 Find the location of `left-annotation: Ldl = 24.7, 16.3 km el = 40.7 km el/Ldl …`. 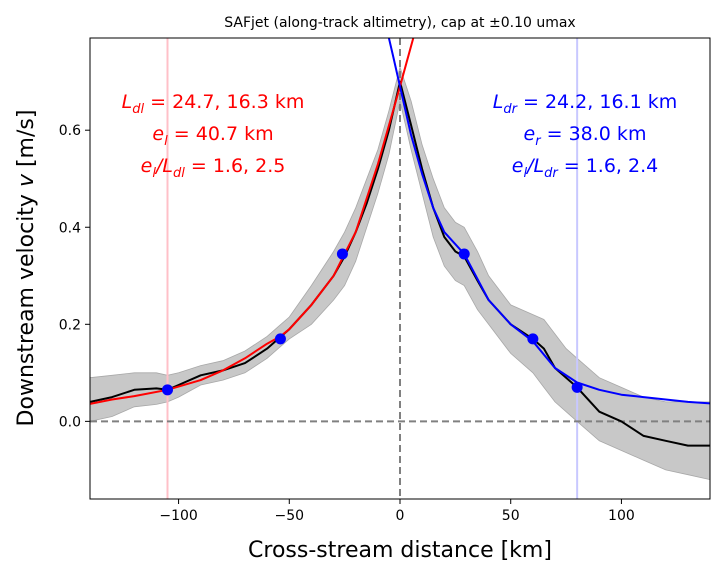

left-annotation: Ldl = 24.7, 16.3 km el = 40.7 km el/Ldl … is located at coordinates (213, 136).